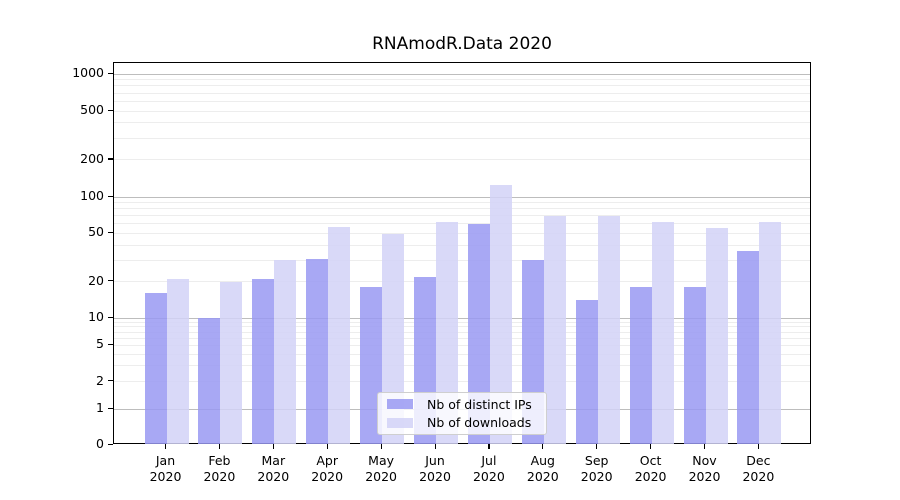  Describe the element at coordinates (435, 446) in the screenshot. I see `x-tick-mark-jun` at that location.